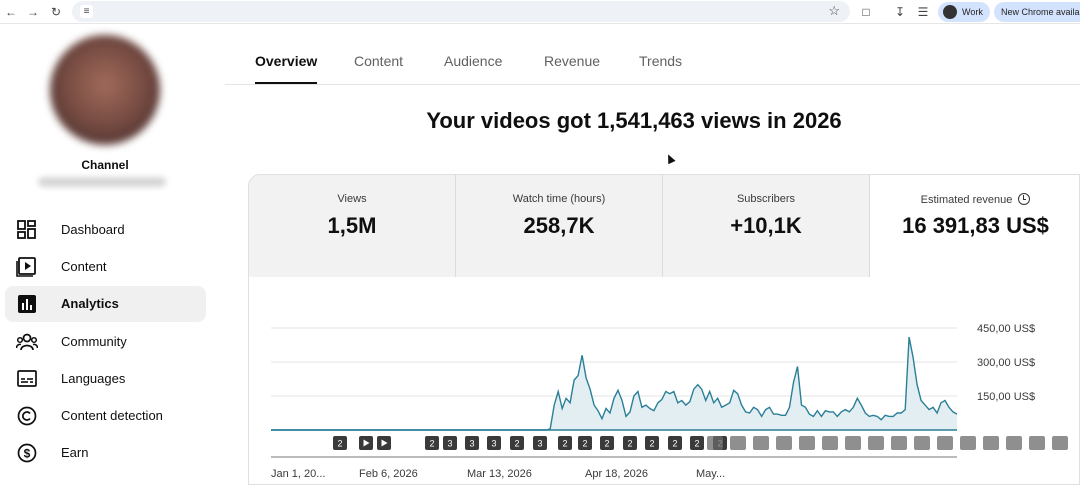  I want to click on profile-chip: Work, so click(964, 12).